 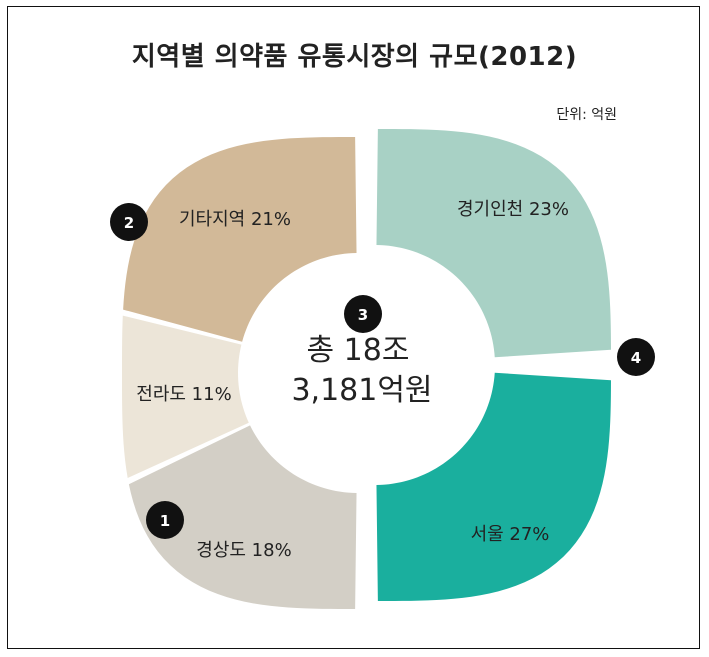 What do you see at coordinates (586, 115) in the screenshot?
I see `unit-label: 단위: 억원` at bounding box center [586, 115].